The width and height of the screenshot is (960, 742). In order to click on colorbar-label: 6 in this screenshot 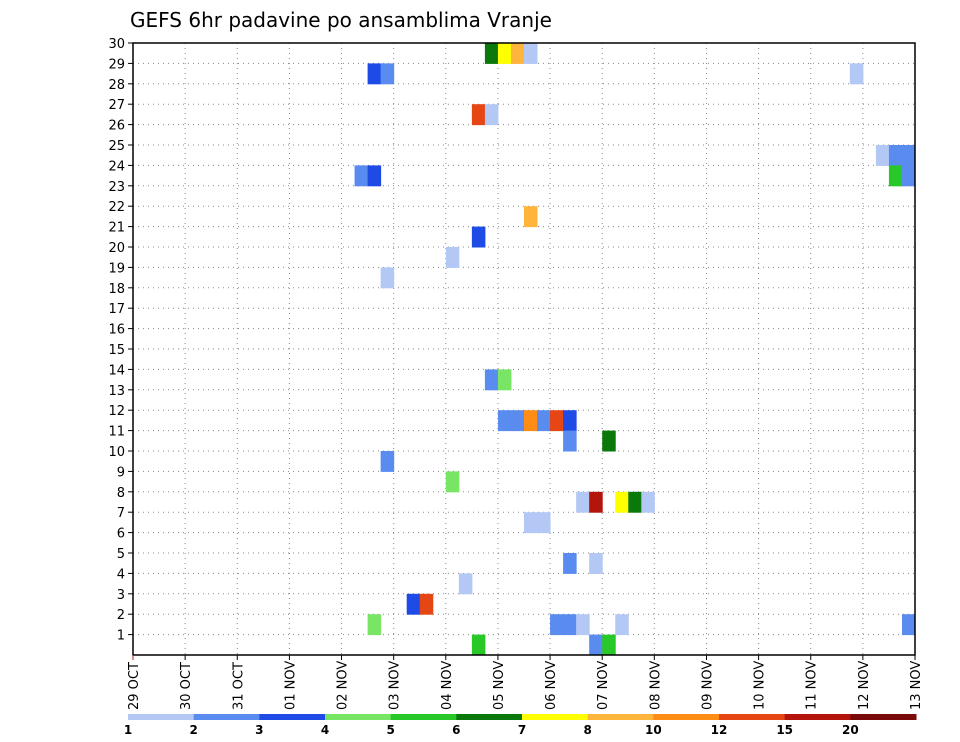, I will do `click(456, 730)`.